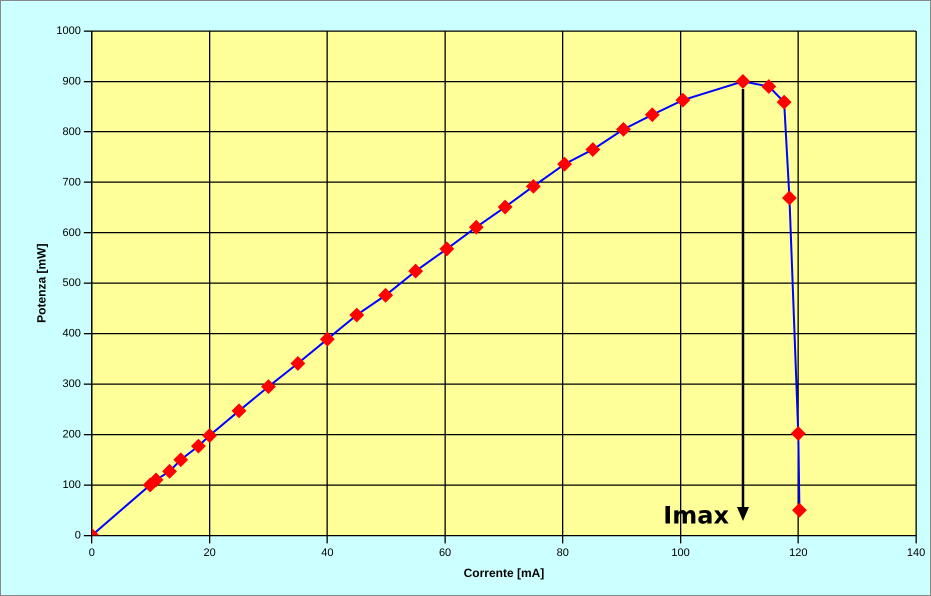  What do you see at coordinates (445, 553) in the screenshot?
I see `x-tick-label: 60` at bounding box center [445, 553].